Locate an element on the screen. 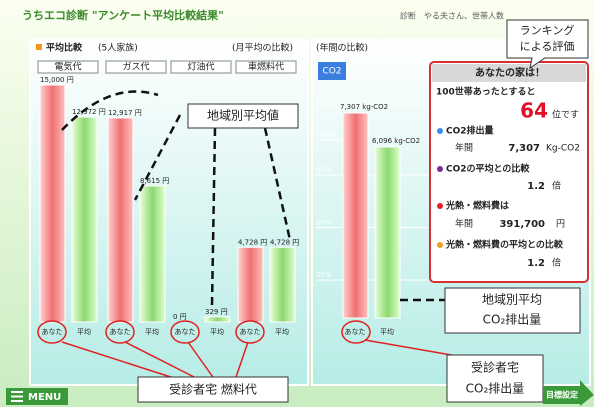  goal-button is located at coordinates (568, 393).